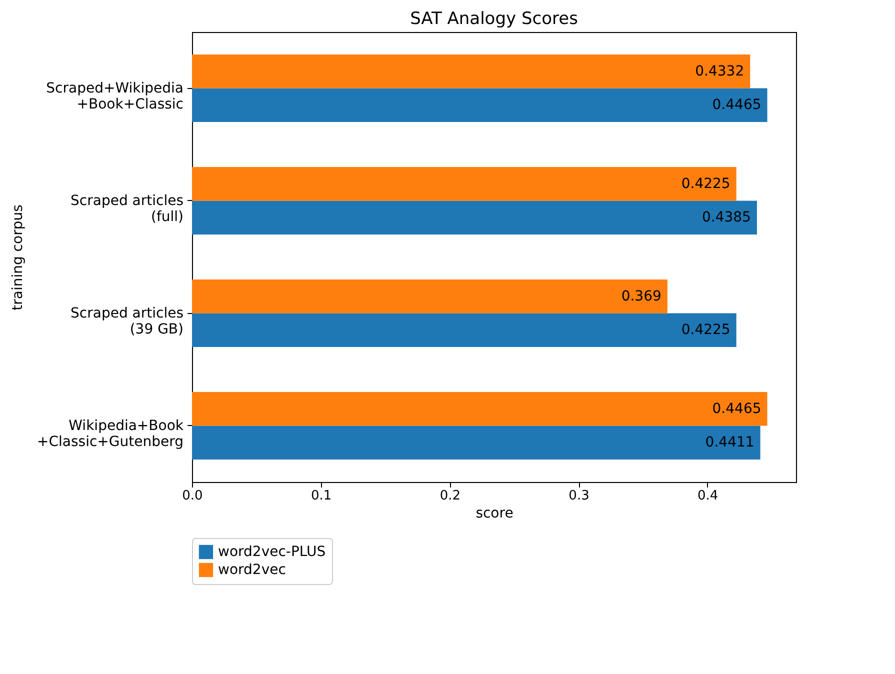 This screenshot has height=674, width=895. Describe the element at coordinates (18, 257) in the screenshot. I see `y-axis-title: training corpus` at that location.